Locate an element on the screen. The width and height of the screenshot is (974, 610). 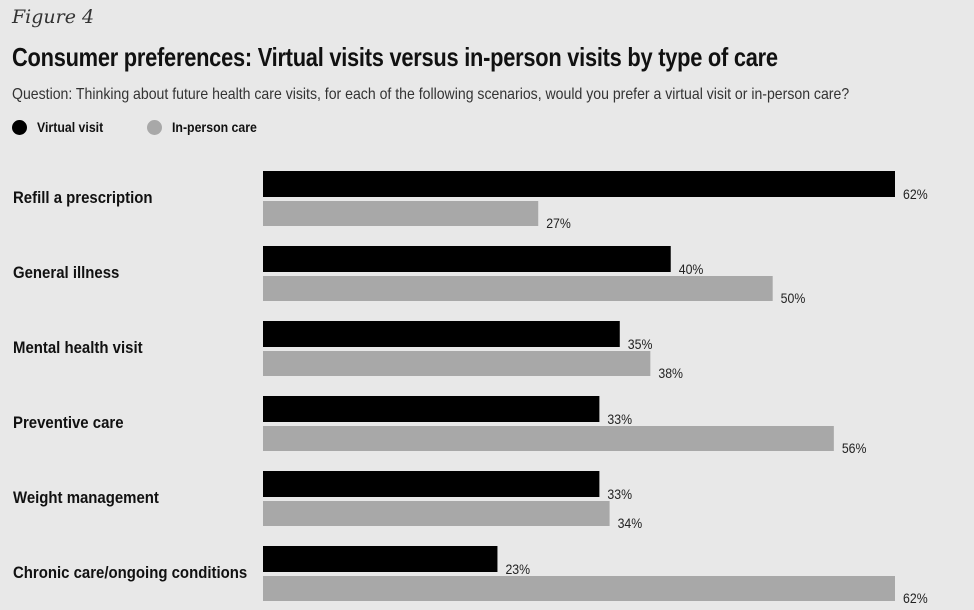
legend-item-virtual: Virtual visit is located at coordinates (62, 127).